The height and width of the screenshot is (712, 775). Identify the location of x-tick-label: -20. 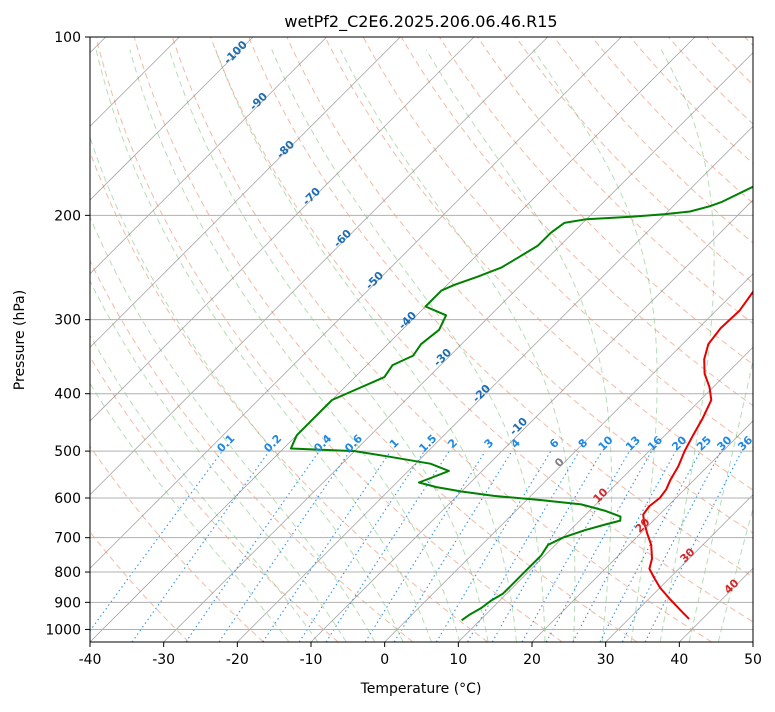
(237, 660).